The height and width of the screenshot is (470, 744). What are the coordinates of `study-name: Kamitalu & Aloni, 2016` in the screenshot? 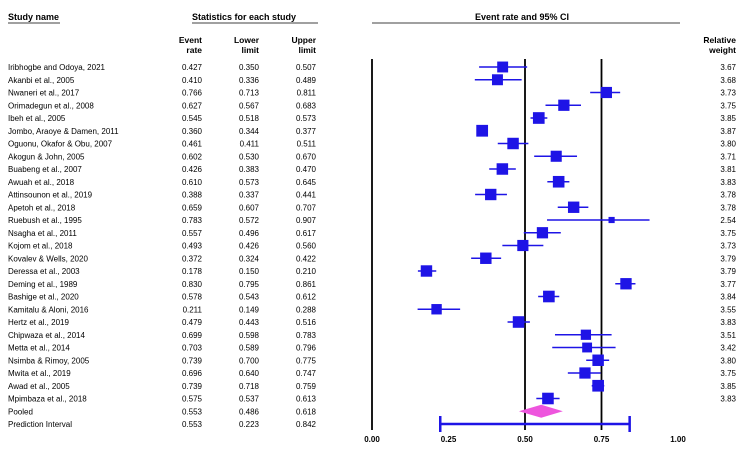 It's located at (48, 309).